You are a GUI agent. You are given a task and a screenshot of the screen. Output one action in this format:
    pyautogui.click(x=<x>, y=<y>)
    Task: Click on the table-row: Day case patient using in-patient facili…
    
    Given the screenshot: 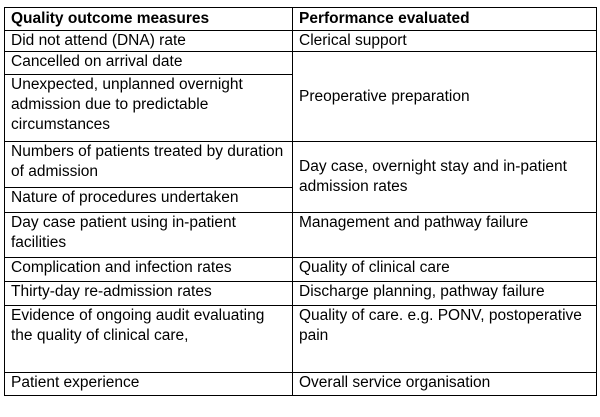 What is the action you would take?
    pyautogui.click(x=300, y=235)
    